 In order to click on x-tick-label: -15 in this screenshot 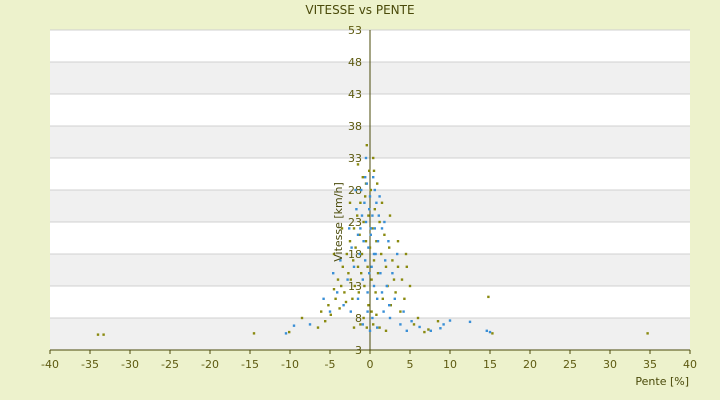, I will do `click(250, 364)`.